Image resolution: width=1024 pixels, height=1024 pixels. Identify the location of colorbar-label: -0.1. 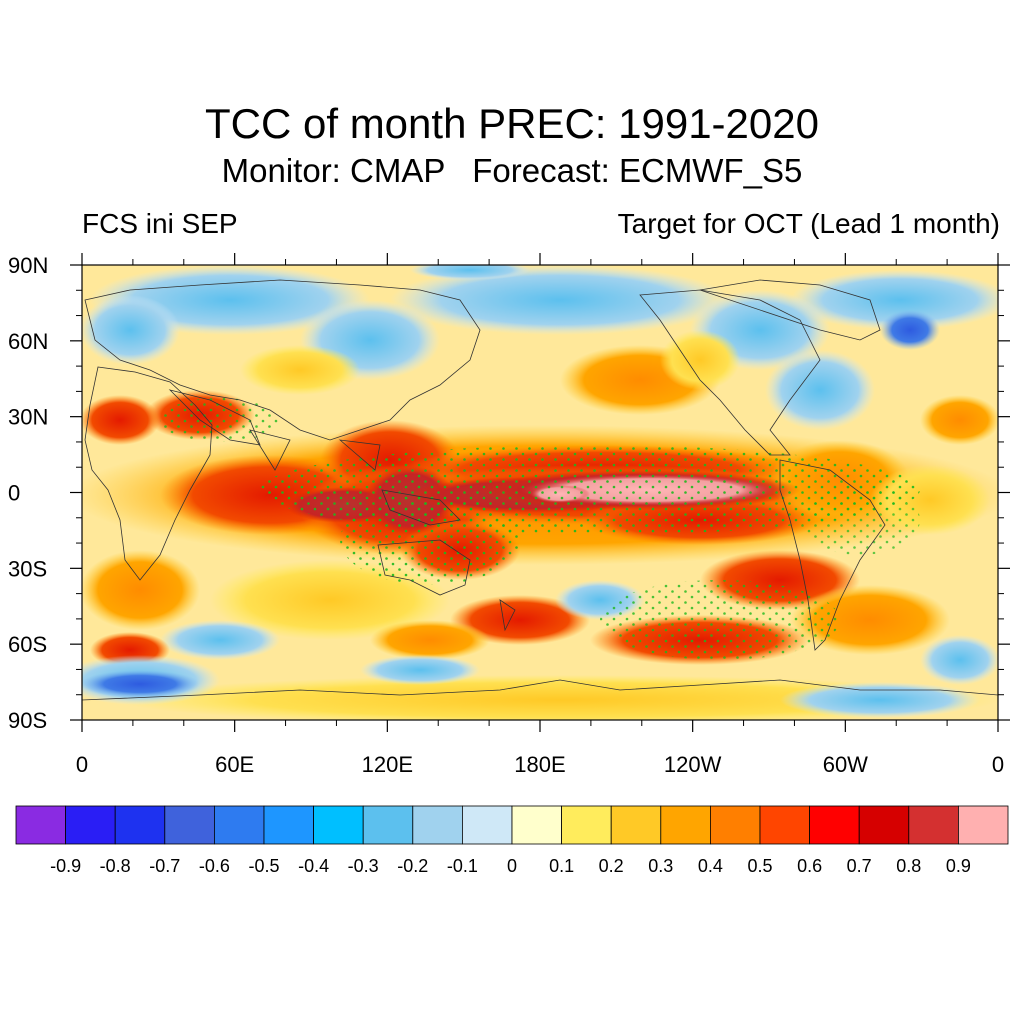
(462, 866).